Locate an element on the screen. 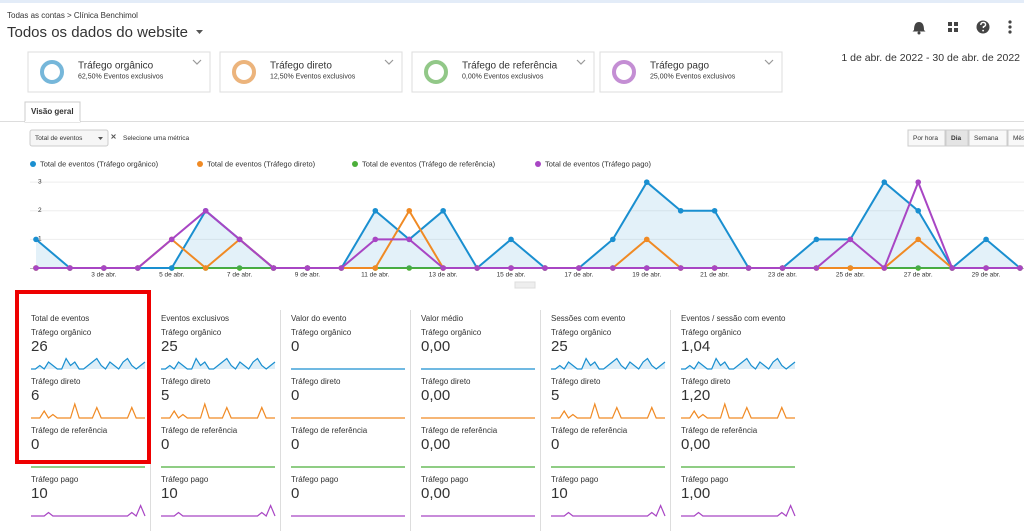 Image resolution: width=1024 pixels, height=531 pixels. granularity-label: Mês is located at coordinates (1018, 138).